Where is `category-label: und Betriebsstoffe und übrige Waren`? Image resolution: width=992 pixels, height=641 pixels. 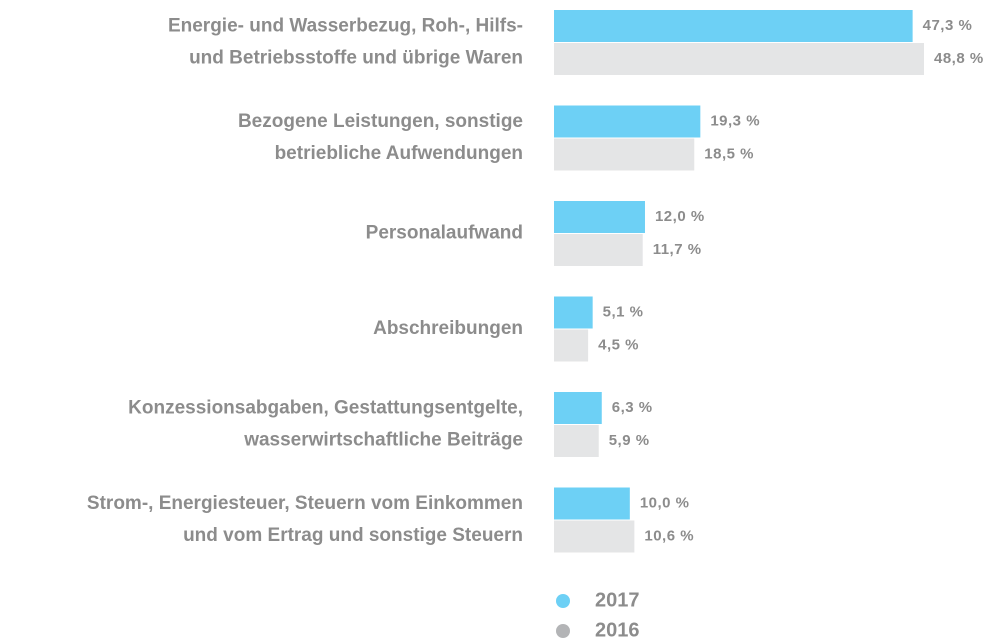
category-label: und Betriebsstoffe und übrige Waren is located at coordinates (356, 58).